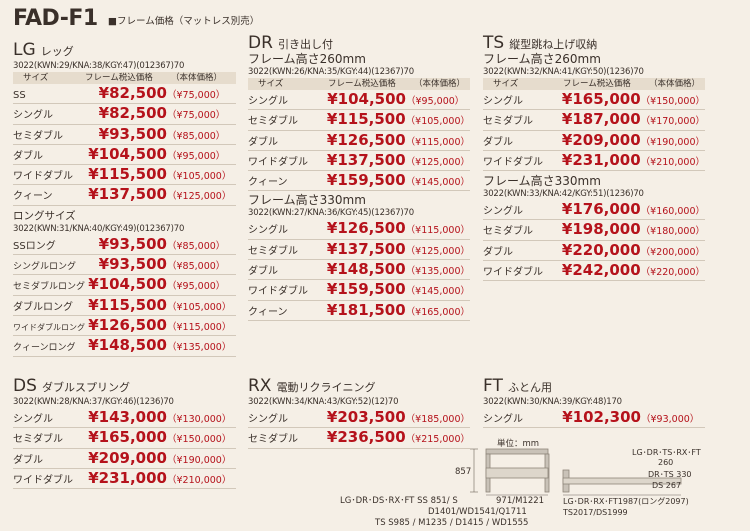  What do you see at coordinates (493, 386) in the screenshot?
I see `section-code: FT` at bounding box center [493, 386].